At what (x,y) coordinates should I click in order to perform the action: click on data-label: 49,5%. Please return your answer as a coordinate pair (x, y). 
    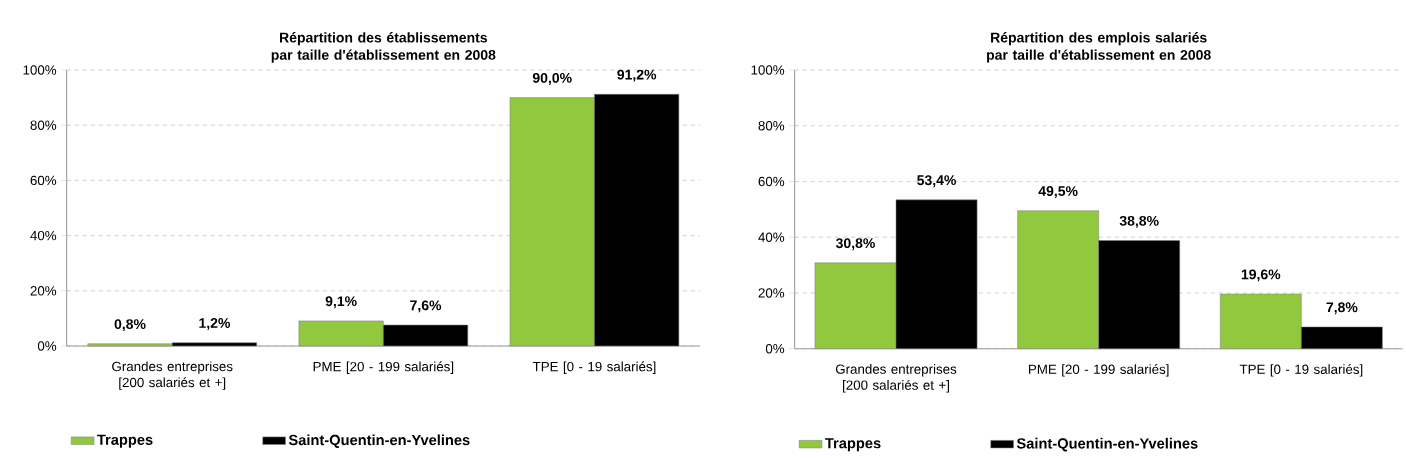
    Looking at the image, I should click on (1058, 192).